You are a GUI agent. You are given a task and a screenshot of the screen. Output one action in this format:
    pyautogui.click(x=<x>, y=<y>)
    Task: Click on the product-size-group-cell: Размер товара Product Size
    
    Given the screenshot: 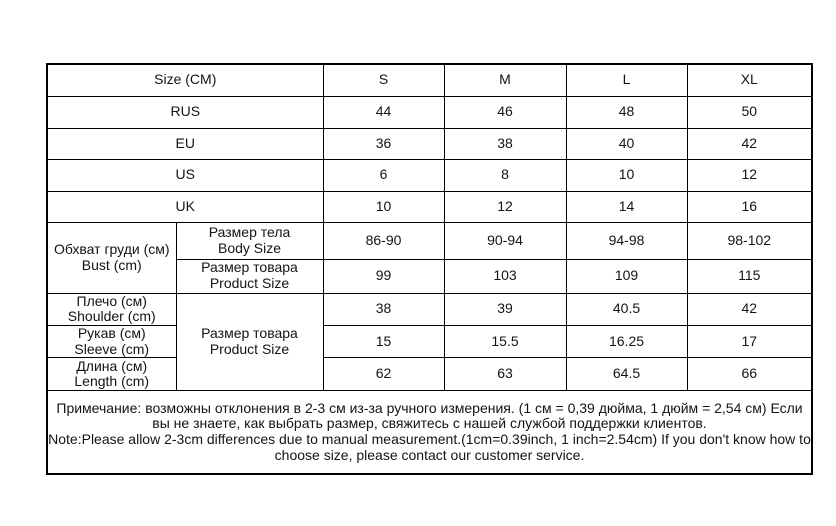 What is the action you would take?
    pyautogui.click(x=249, y=342)
    